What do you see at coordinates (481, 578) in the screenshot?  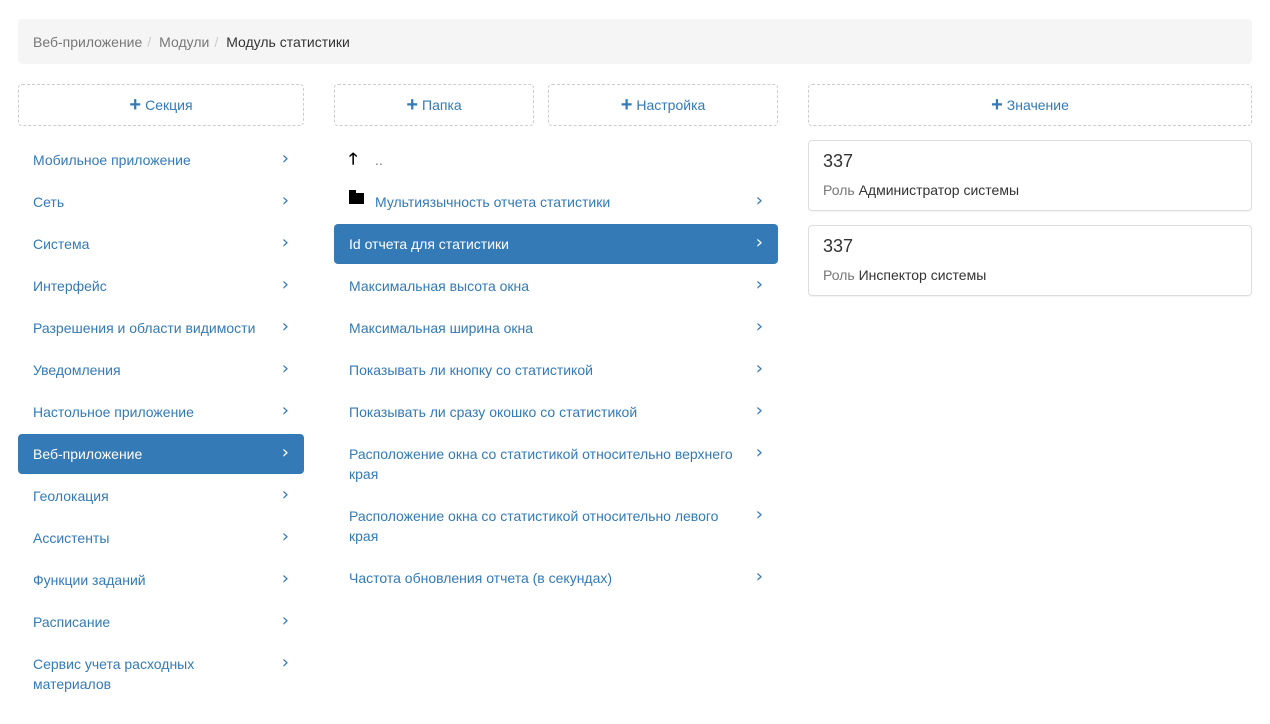 I see `setting-item-label: Частота обновления отчета (в секундах)` at bounding box center [481, 578].